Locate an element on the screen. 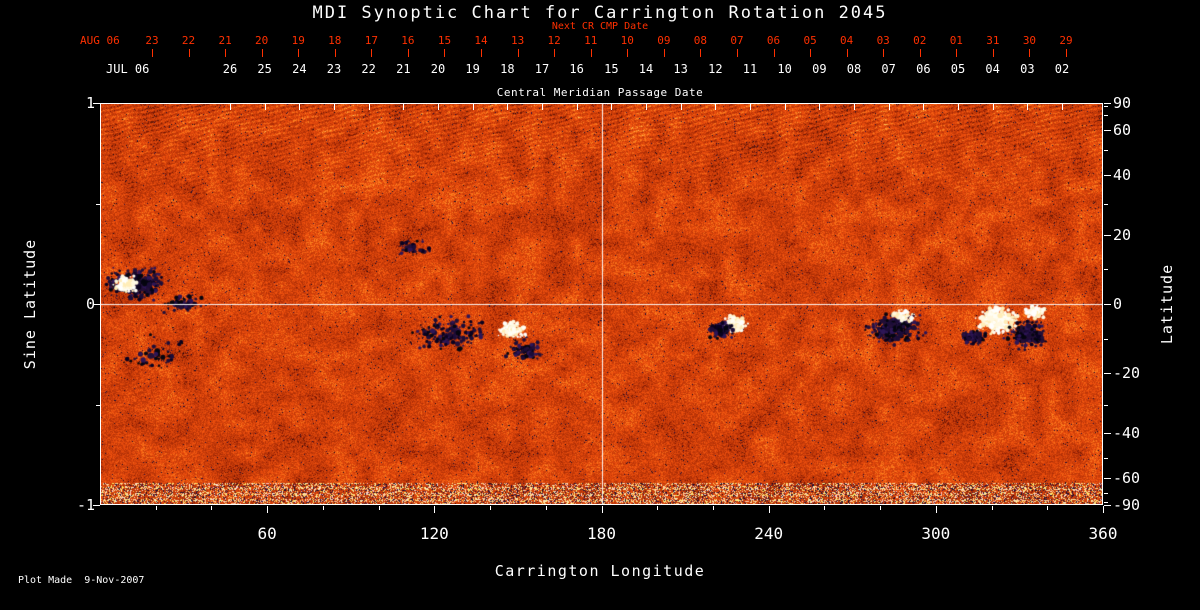 Image resolution: width=1200 pixels, height=610 pixels. next-cr-date-label: 09 is located at coordinates (664, 40).